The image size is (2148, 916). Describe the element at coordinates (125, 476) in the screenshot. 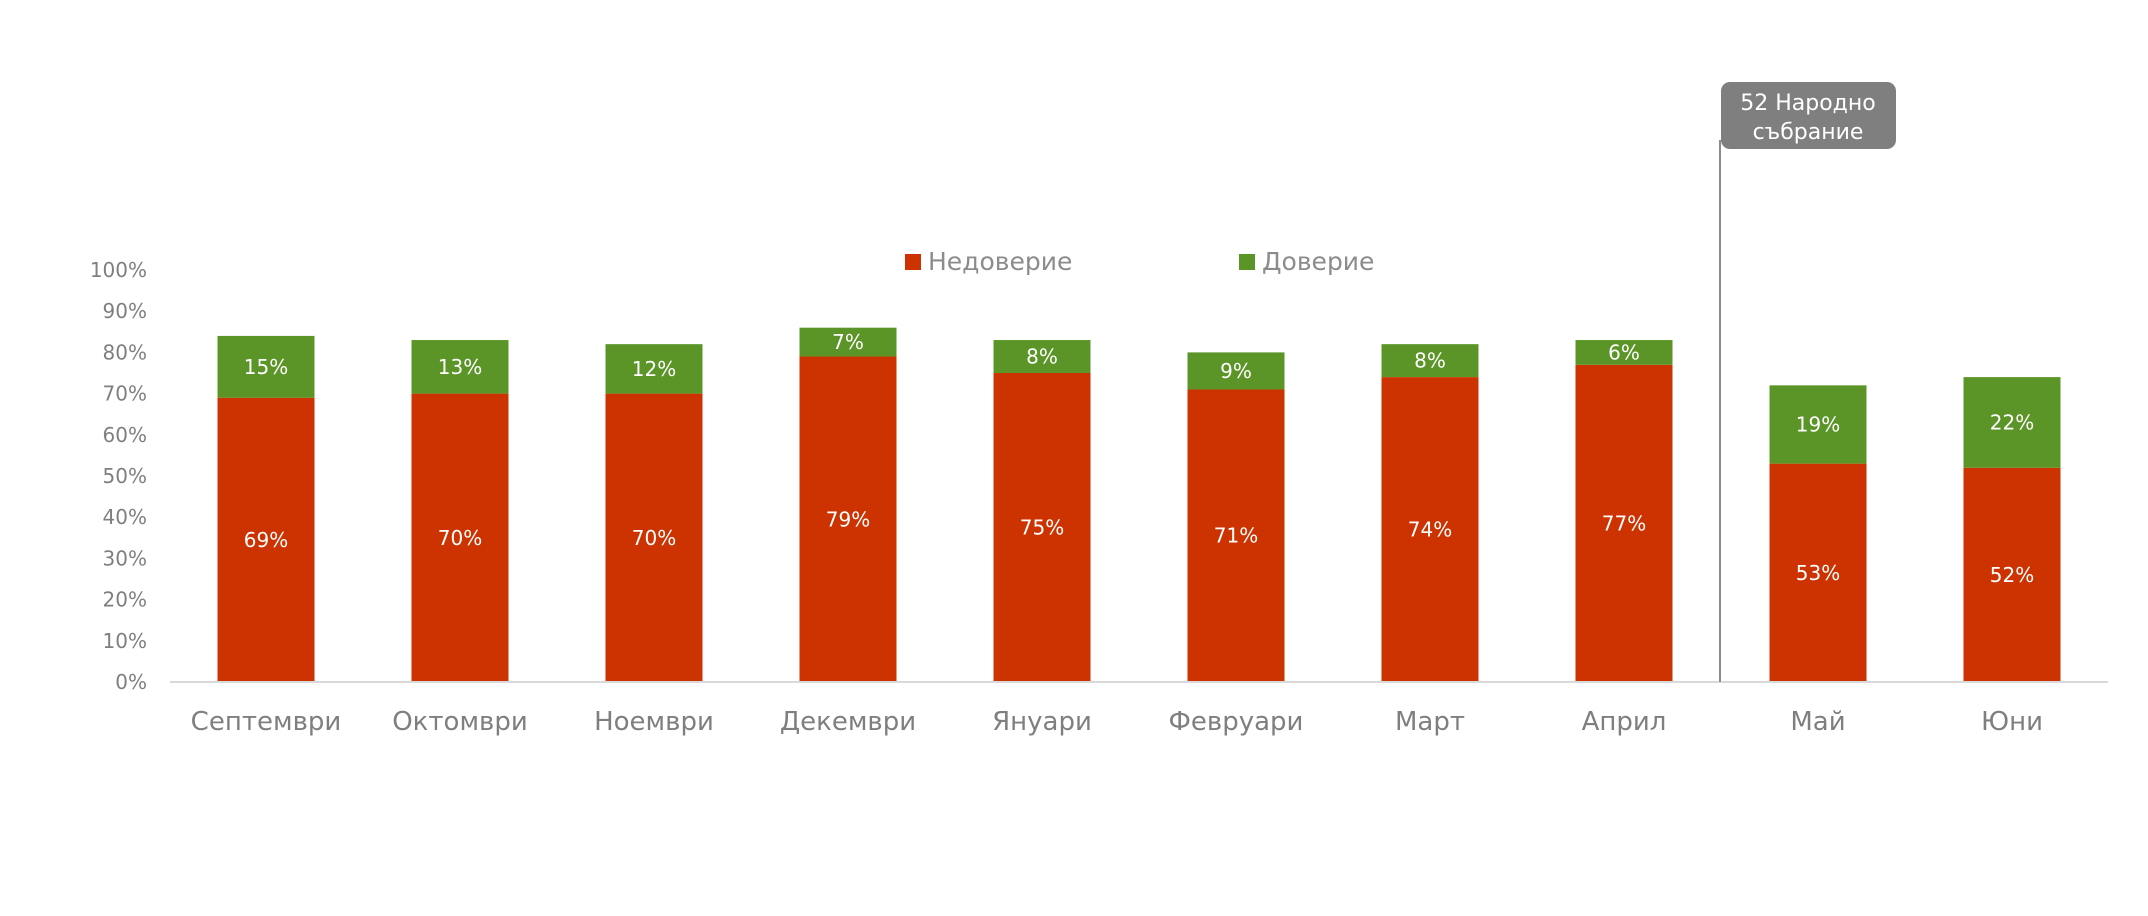

I see `y-tick-label: 50%` at that location.